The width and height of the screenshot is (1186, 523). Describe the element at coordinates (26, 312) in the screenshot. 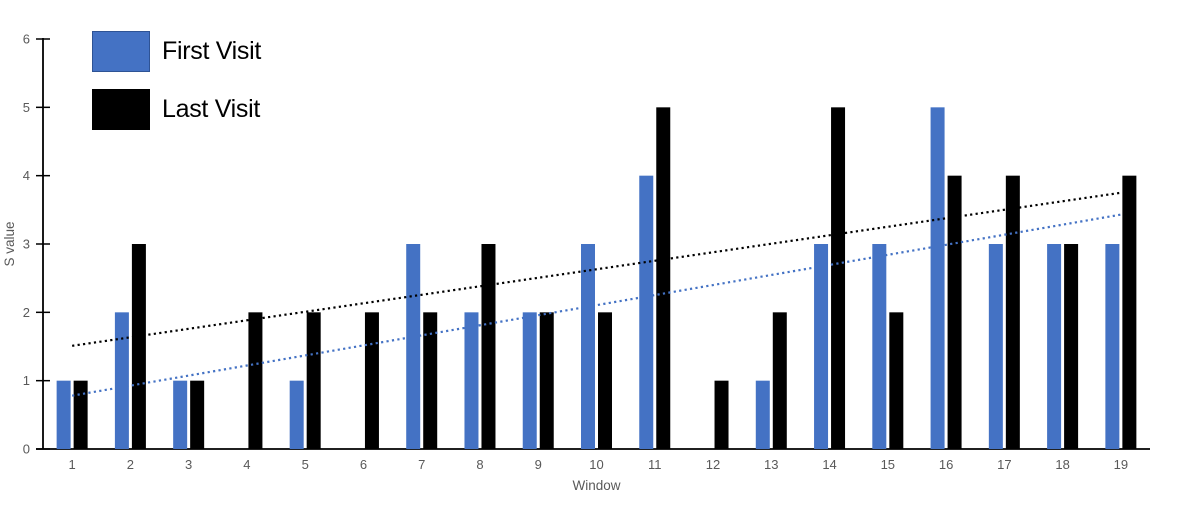

I see `y-tick-label: 2` at that location.